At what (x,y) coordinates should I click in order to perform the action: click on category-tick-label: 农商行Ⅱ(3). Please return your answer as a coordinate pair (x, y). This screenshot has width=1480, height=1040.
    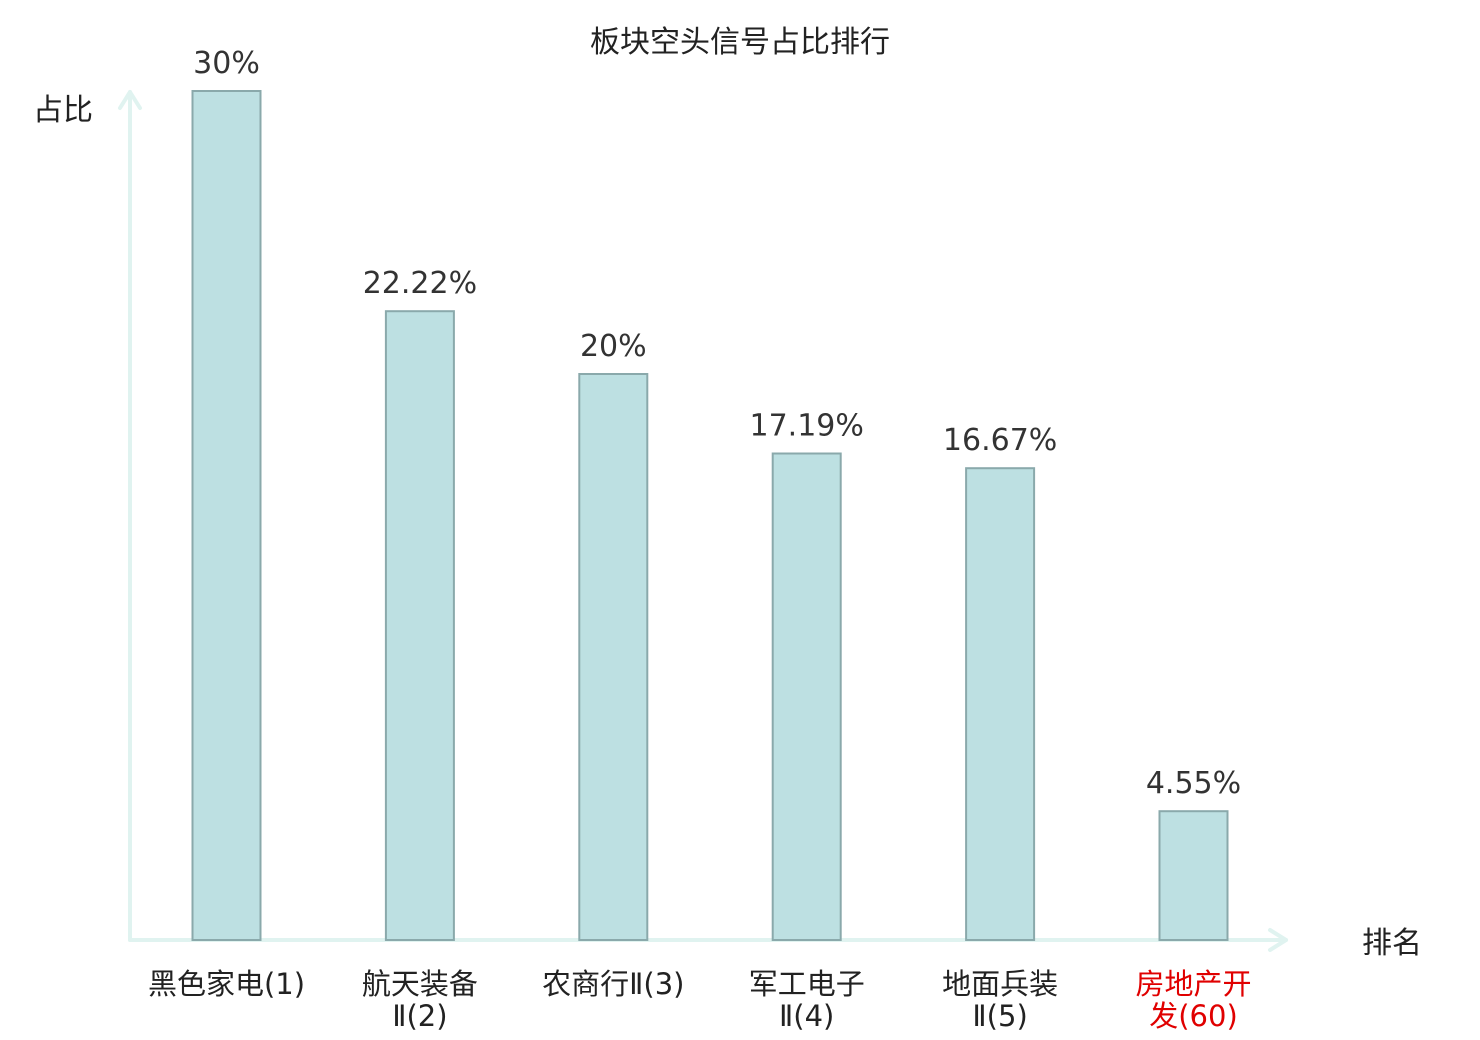
    Looking at the image, I should click on (613, 984).